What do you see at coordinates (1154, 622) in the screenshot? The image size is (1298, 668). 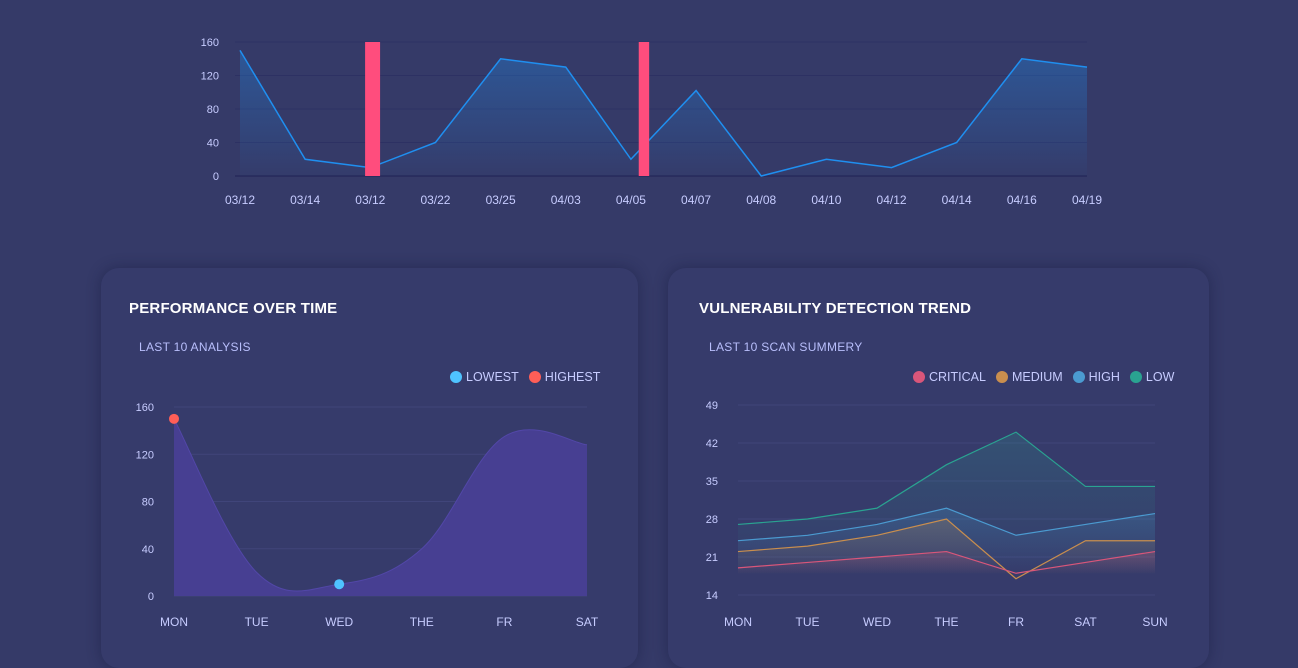 I see `x-tick-label: SUN` at bounding box center [1154, 622].